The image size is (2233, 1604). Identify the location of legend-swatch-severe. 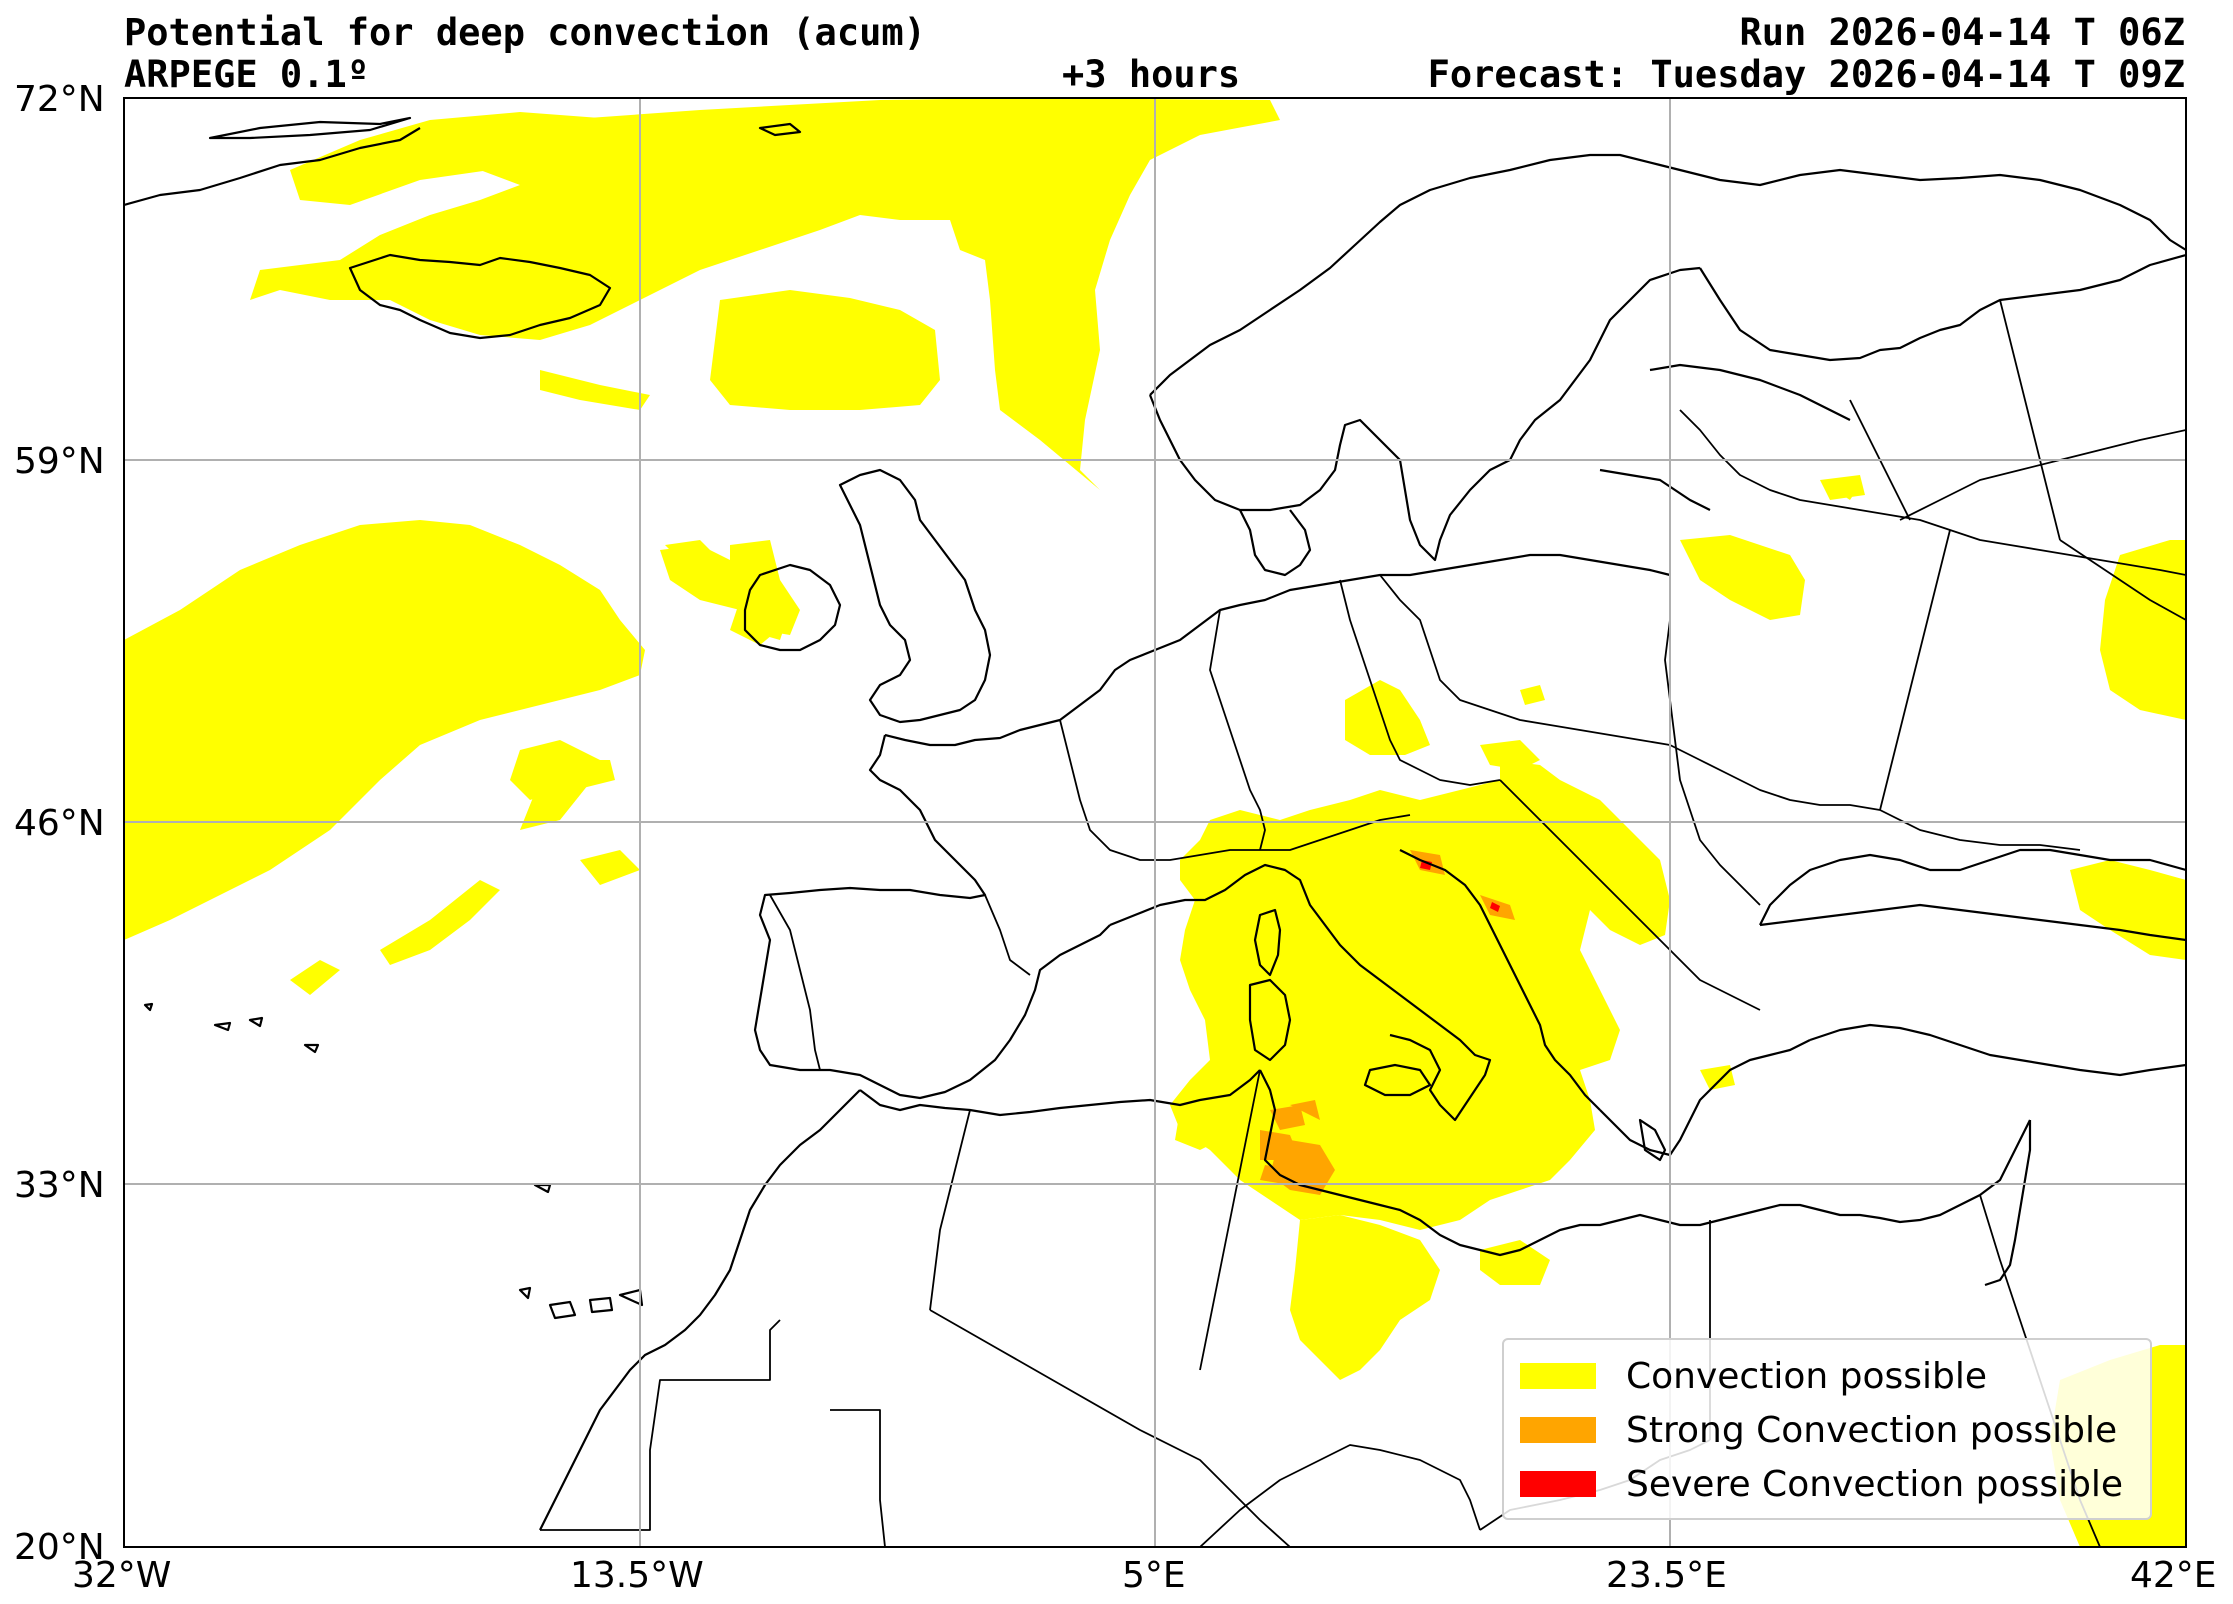
(1558, 1484).